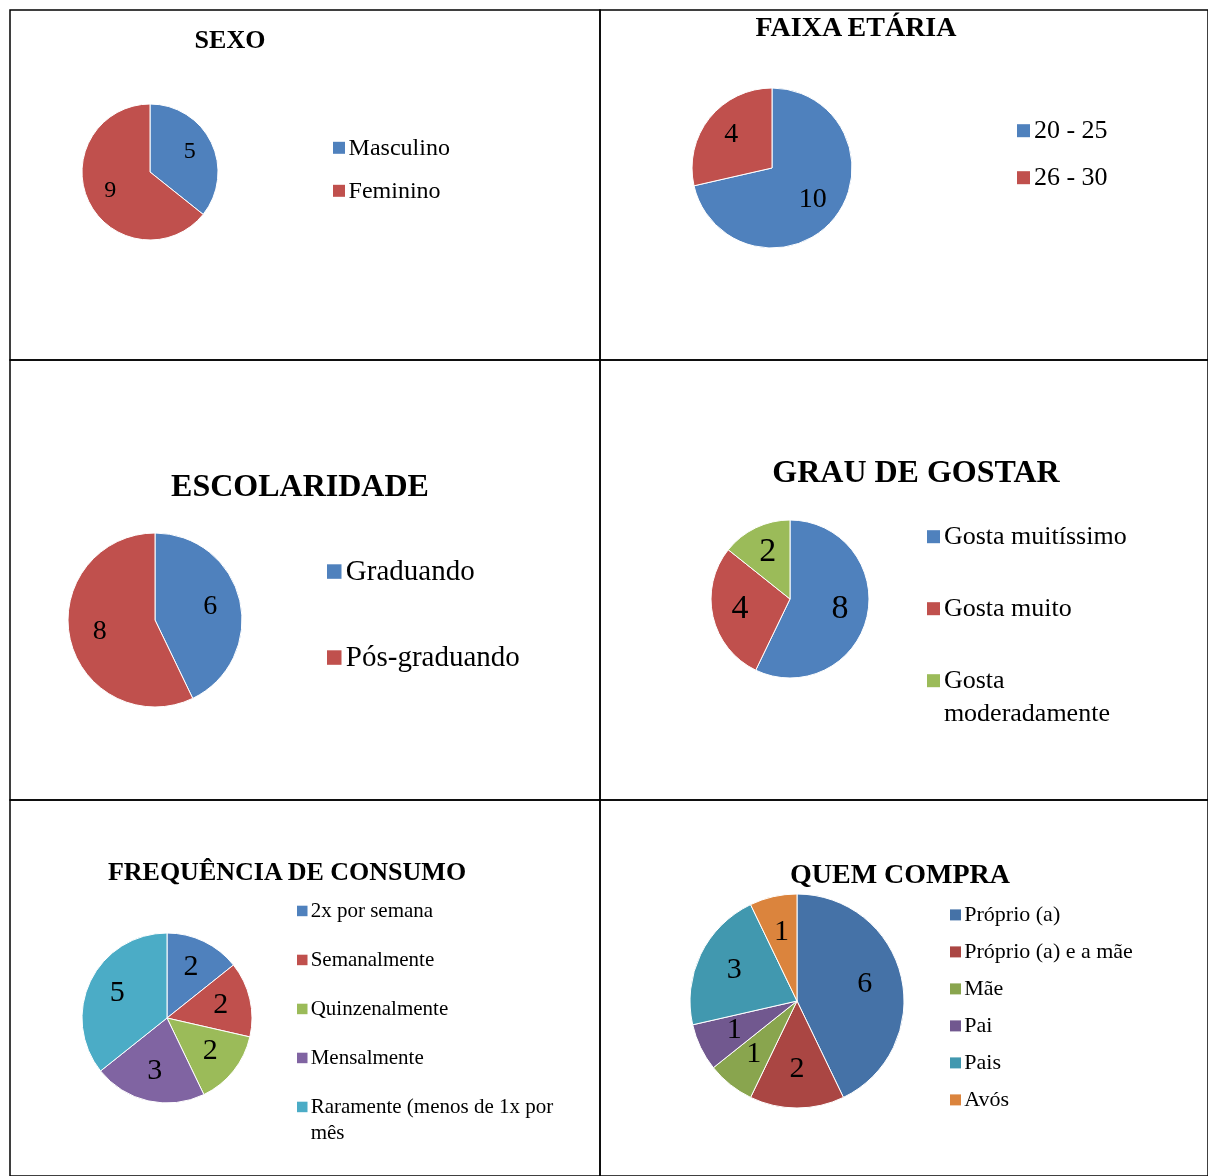 The height and width of the screenshot is (1176, 1208). What do you see at coordinates (432, 655) in the screenshot?
I see `legend-label: Pós-graduando` at bounding box center [432, 655].